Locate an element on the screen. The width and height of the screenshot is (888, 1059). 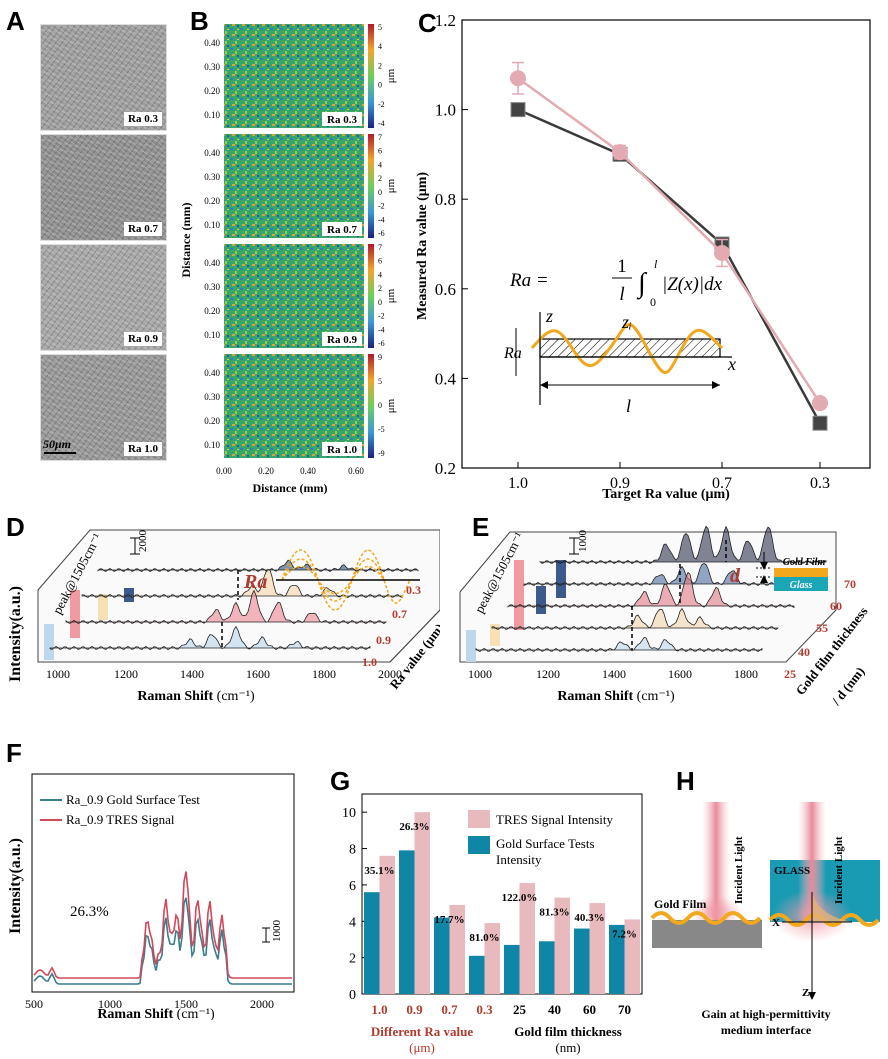
y-tick-label: 1.0 is located at coordinates (445, 110).